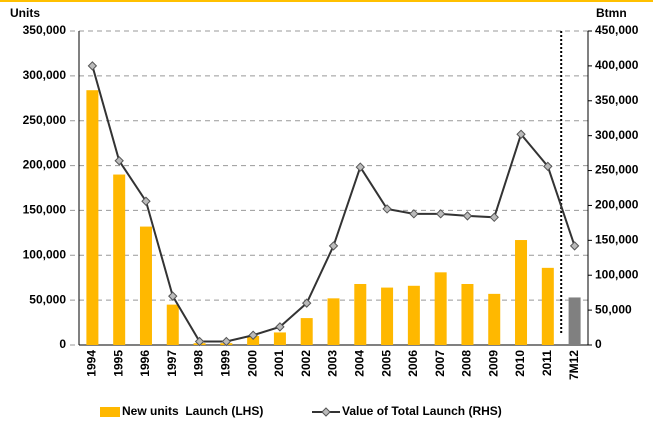 The image size is (653, 427). I want to click on x-tick-label: 1998, so click(199, 363).